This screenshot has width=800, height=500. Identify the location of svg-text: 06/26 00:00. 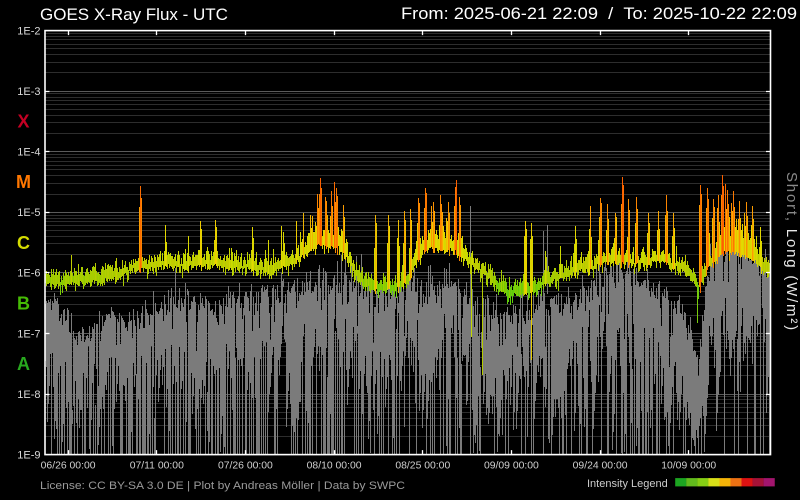
(68, 466).